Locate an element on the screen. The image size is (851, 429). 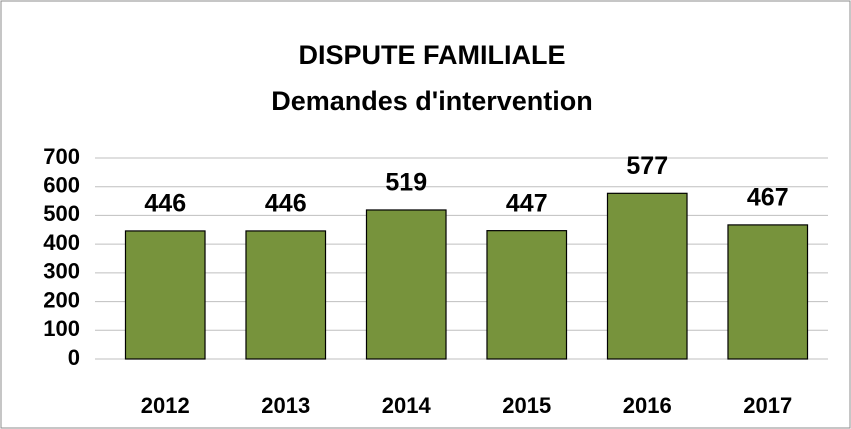
data-label: 467 is located at coordinates (768, 198).